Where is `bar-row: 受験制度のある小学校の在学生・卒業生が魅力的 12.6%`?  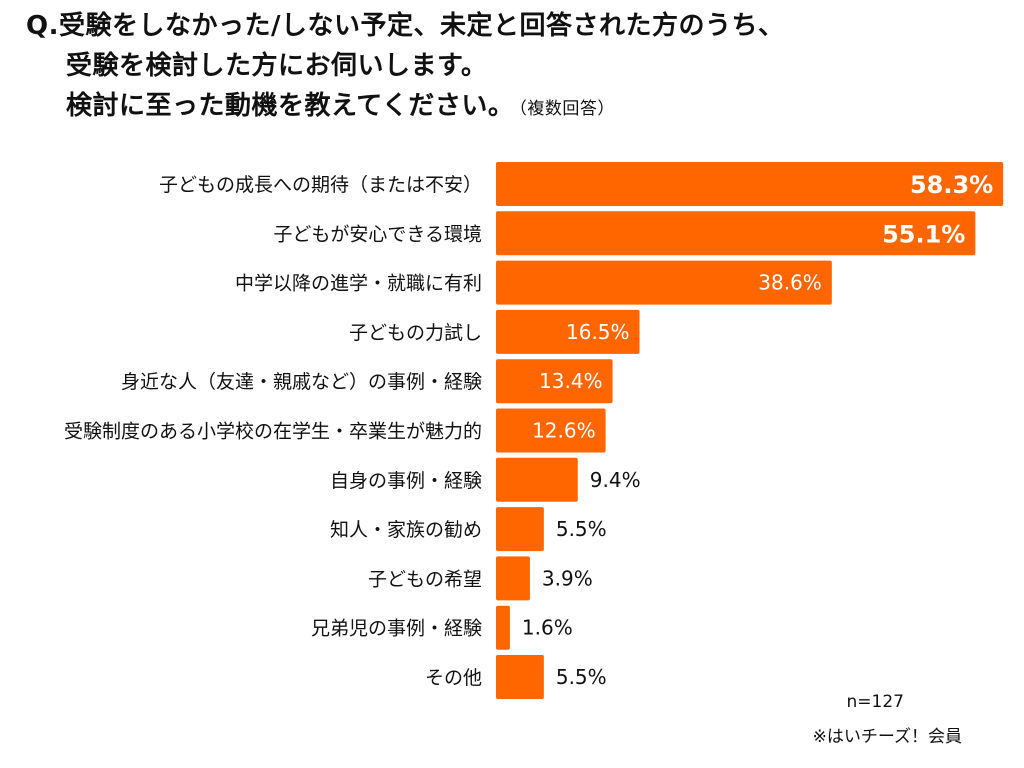
bar-row: 受験制度のある小学校の在学生・卒業生が魅力的 12.6% is located at coordinates (335, 430).